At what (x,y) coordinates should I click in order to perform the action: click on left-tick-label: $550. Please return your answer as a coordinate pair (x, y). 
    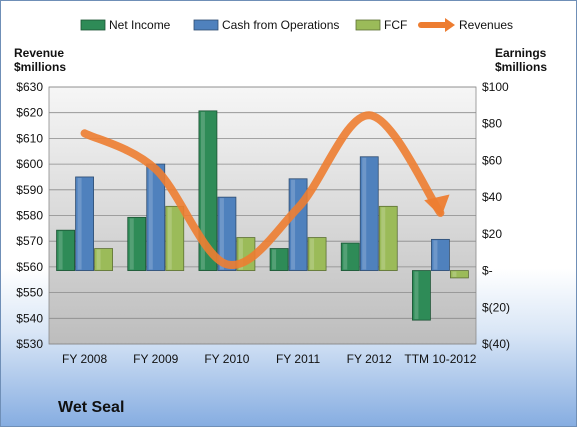
    Looking at the image, I should click on (29, 293).